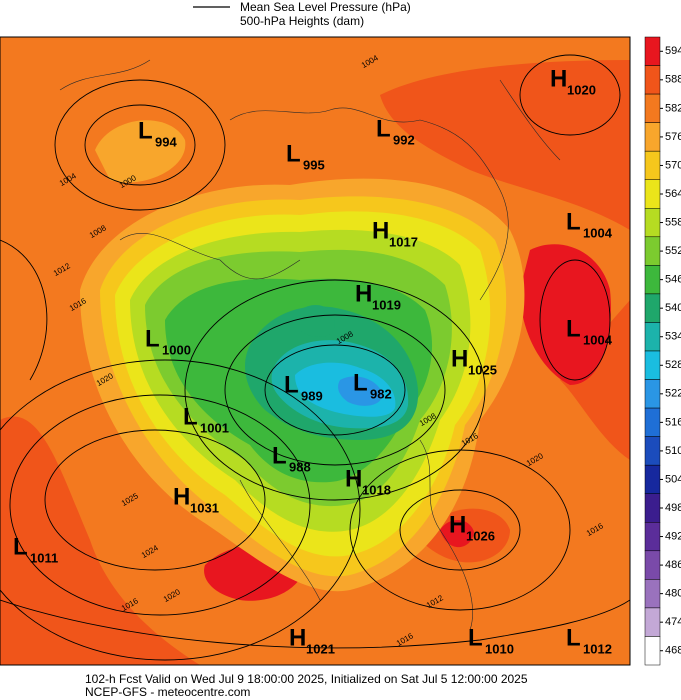 Image resolution: width=681 pixels, height=700 pixels. What do you see at coordinates (673, 80) in the screenshot?
I see `colorbar-tick-label: 588` at bounding box center [673, 80].